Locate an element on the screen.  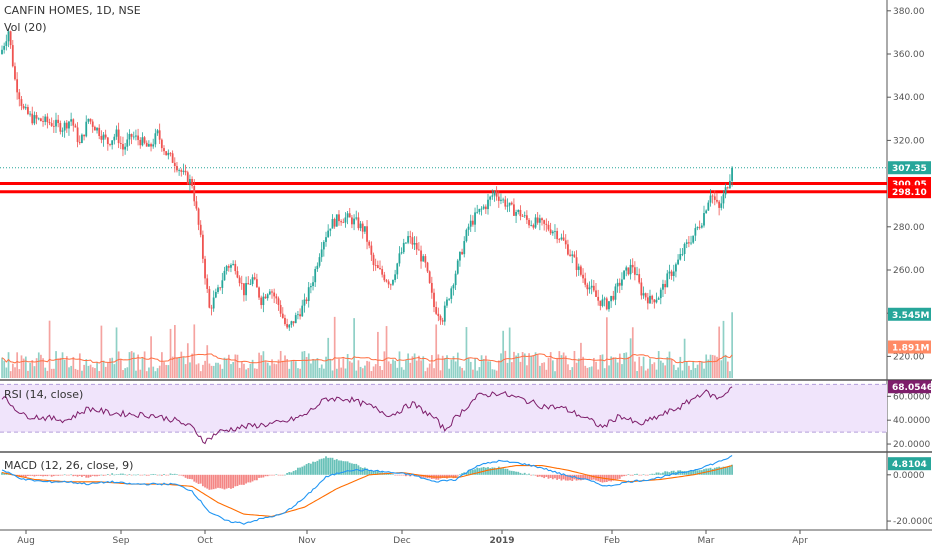
time-axis-label: Dec is located at coordinates (401, 541).